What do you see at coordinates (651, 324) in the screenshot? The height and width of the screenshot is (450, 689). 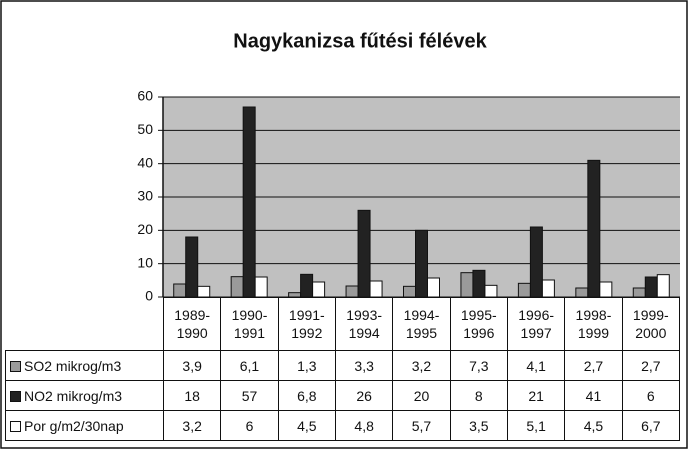 I see `category-label: 1999-2000` at bounding box center [651, 324].